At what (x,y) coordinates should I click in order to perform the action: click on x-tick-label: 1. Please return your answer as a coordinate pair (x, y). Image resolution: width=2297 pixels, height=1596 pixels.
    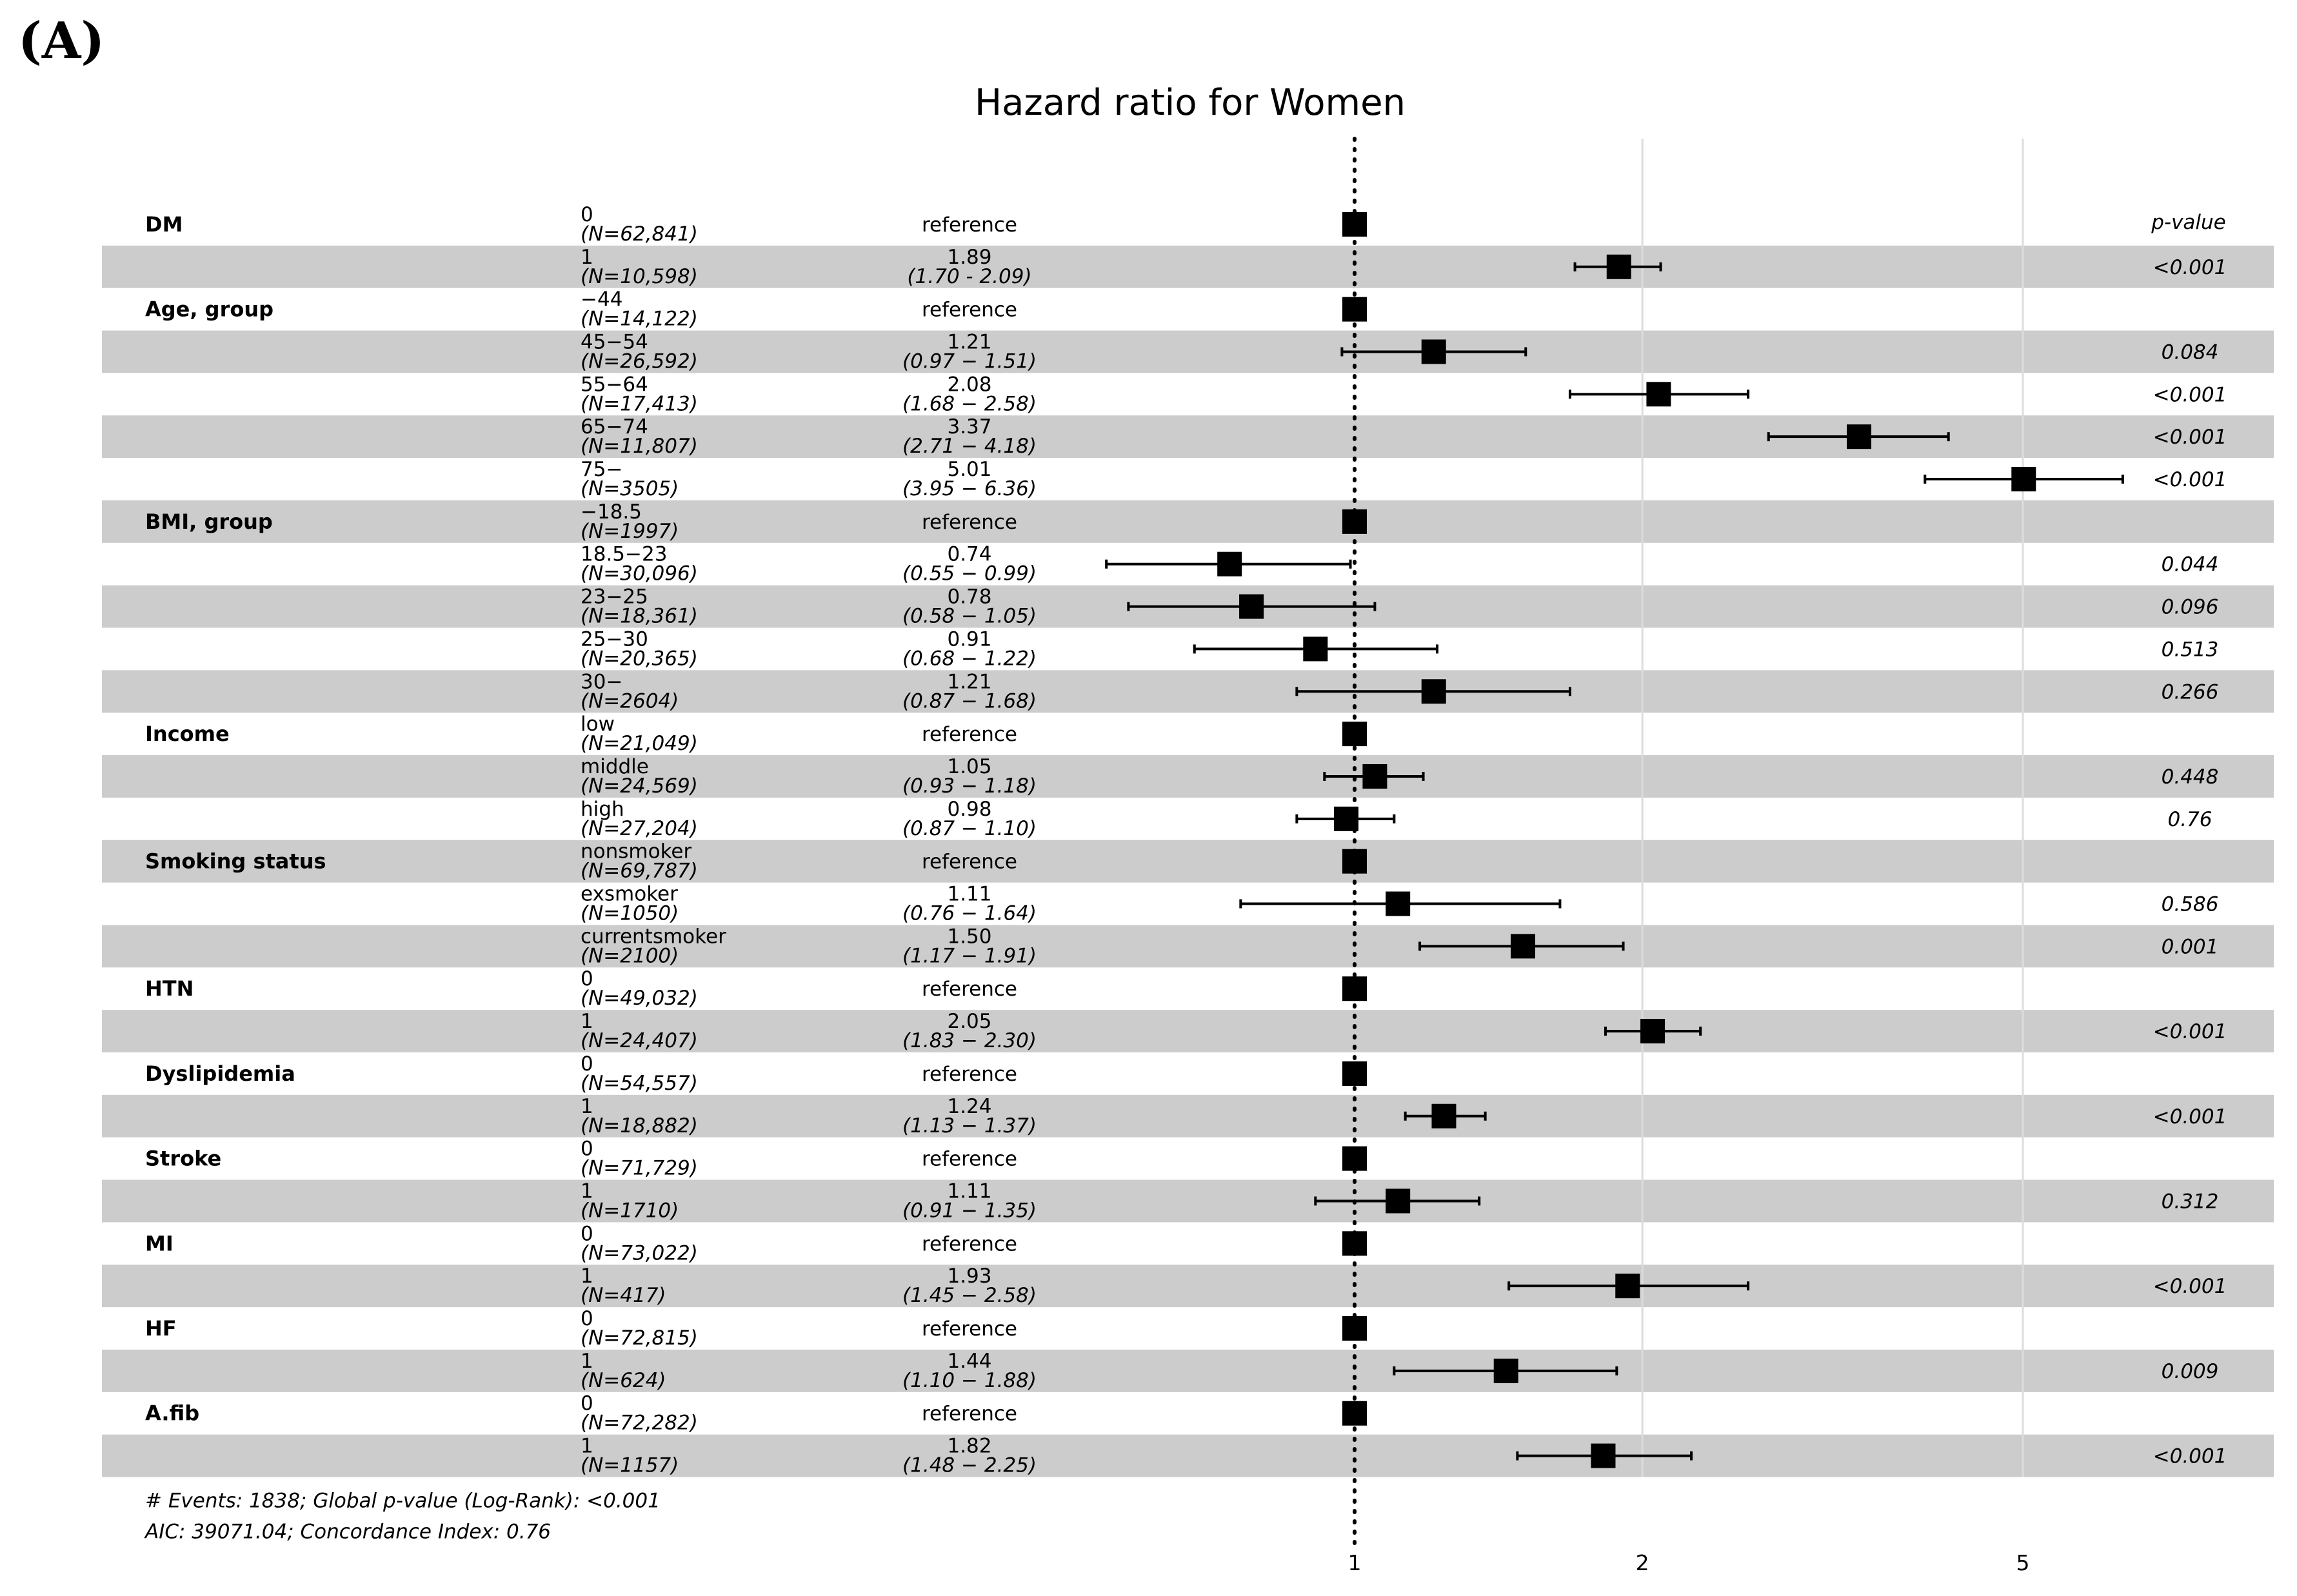
    Looking at the image, I should click on (1355, 1563).